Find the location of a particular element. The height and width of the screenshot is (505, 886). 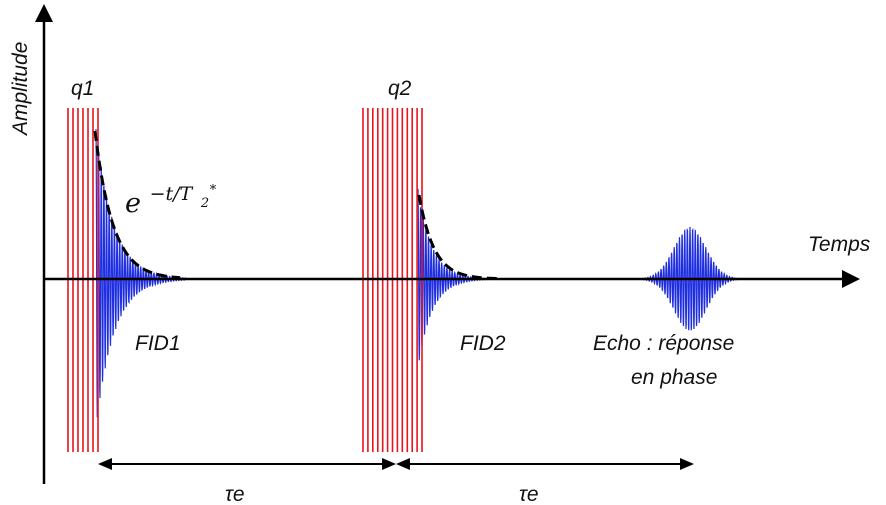

pulse-label-q2: q2 is located at coordinates (400, 88).